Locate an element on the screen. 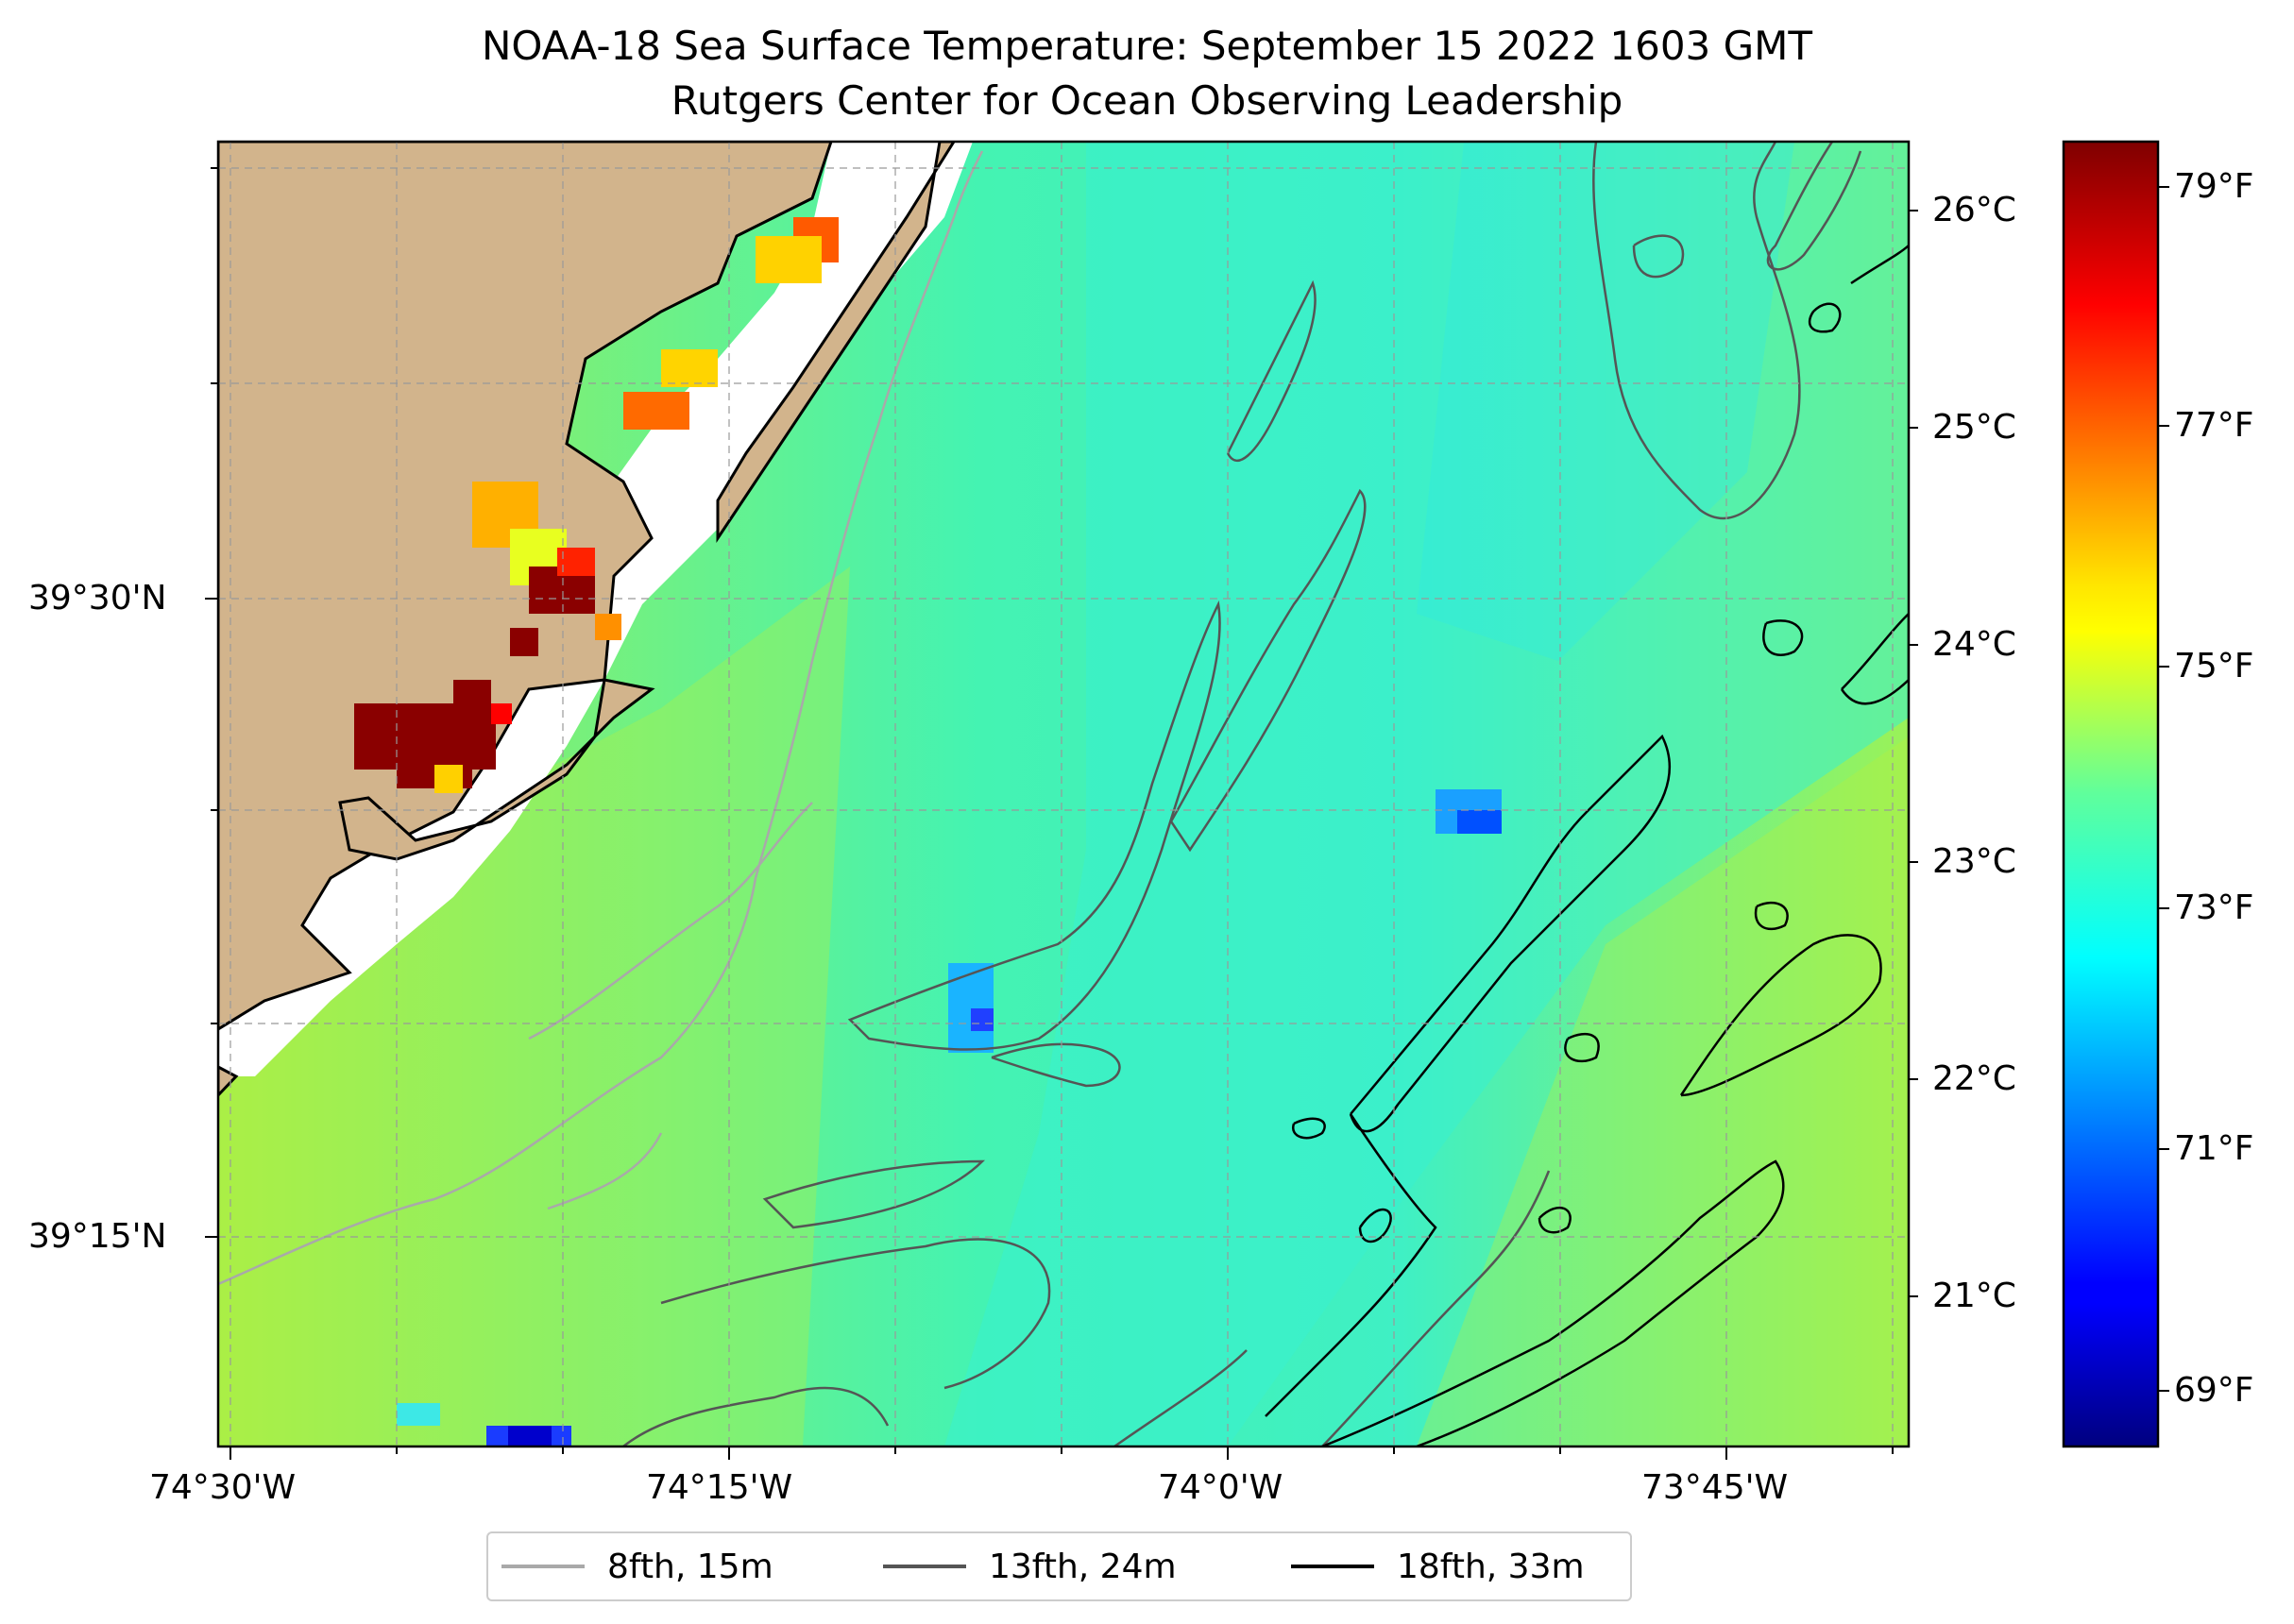  lon-tick-label: 74°30'W is located at coordinates (223, 1487).